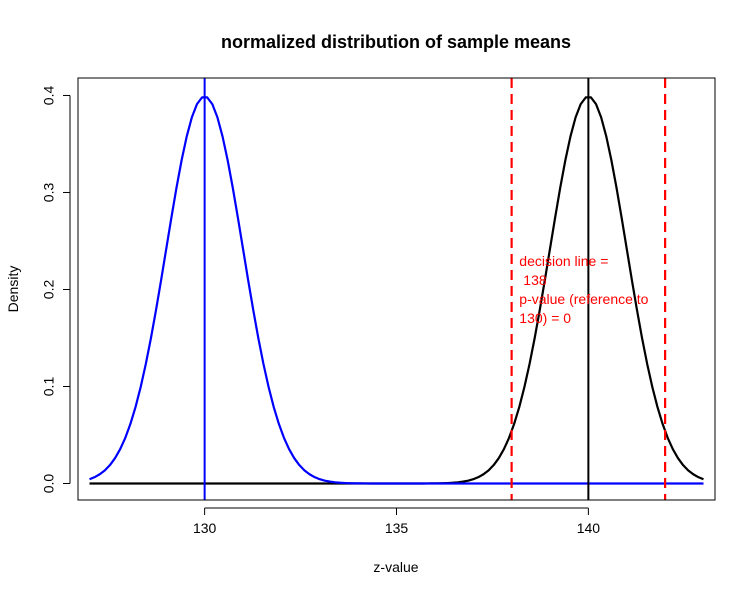 This screenshot has width=755, height=601. What do you see at coordinates (535, 280) in the screenshot?
I see `annotation-line: 138` at bounding box center [535, 280].